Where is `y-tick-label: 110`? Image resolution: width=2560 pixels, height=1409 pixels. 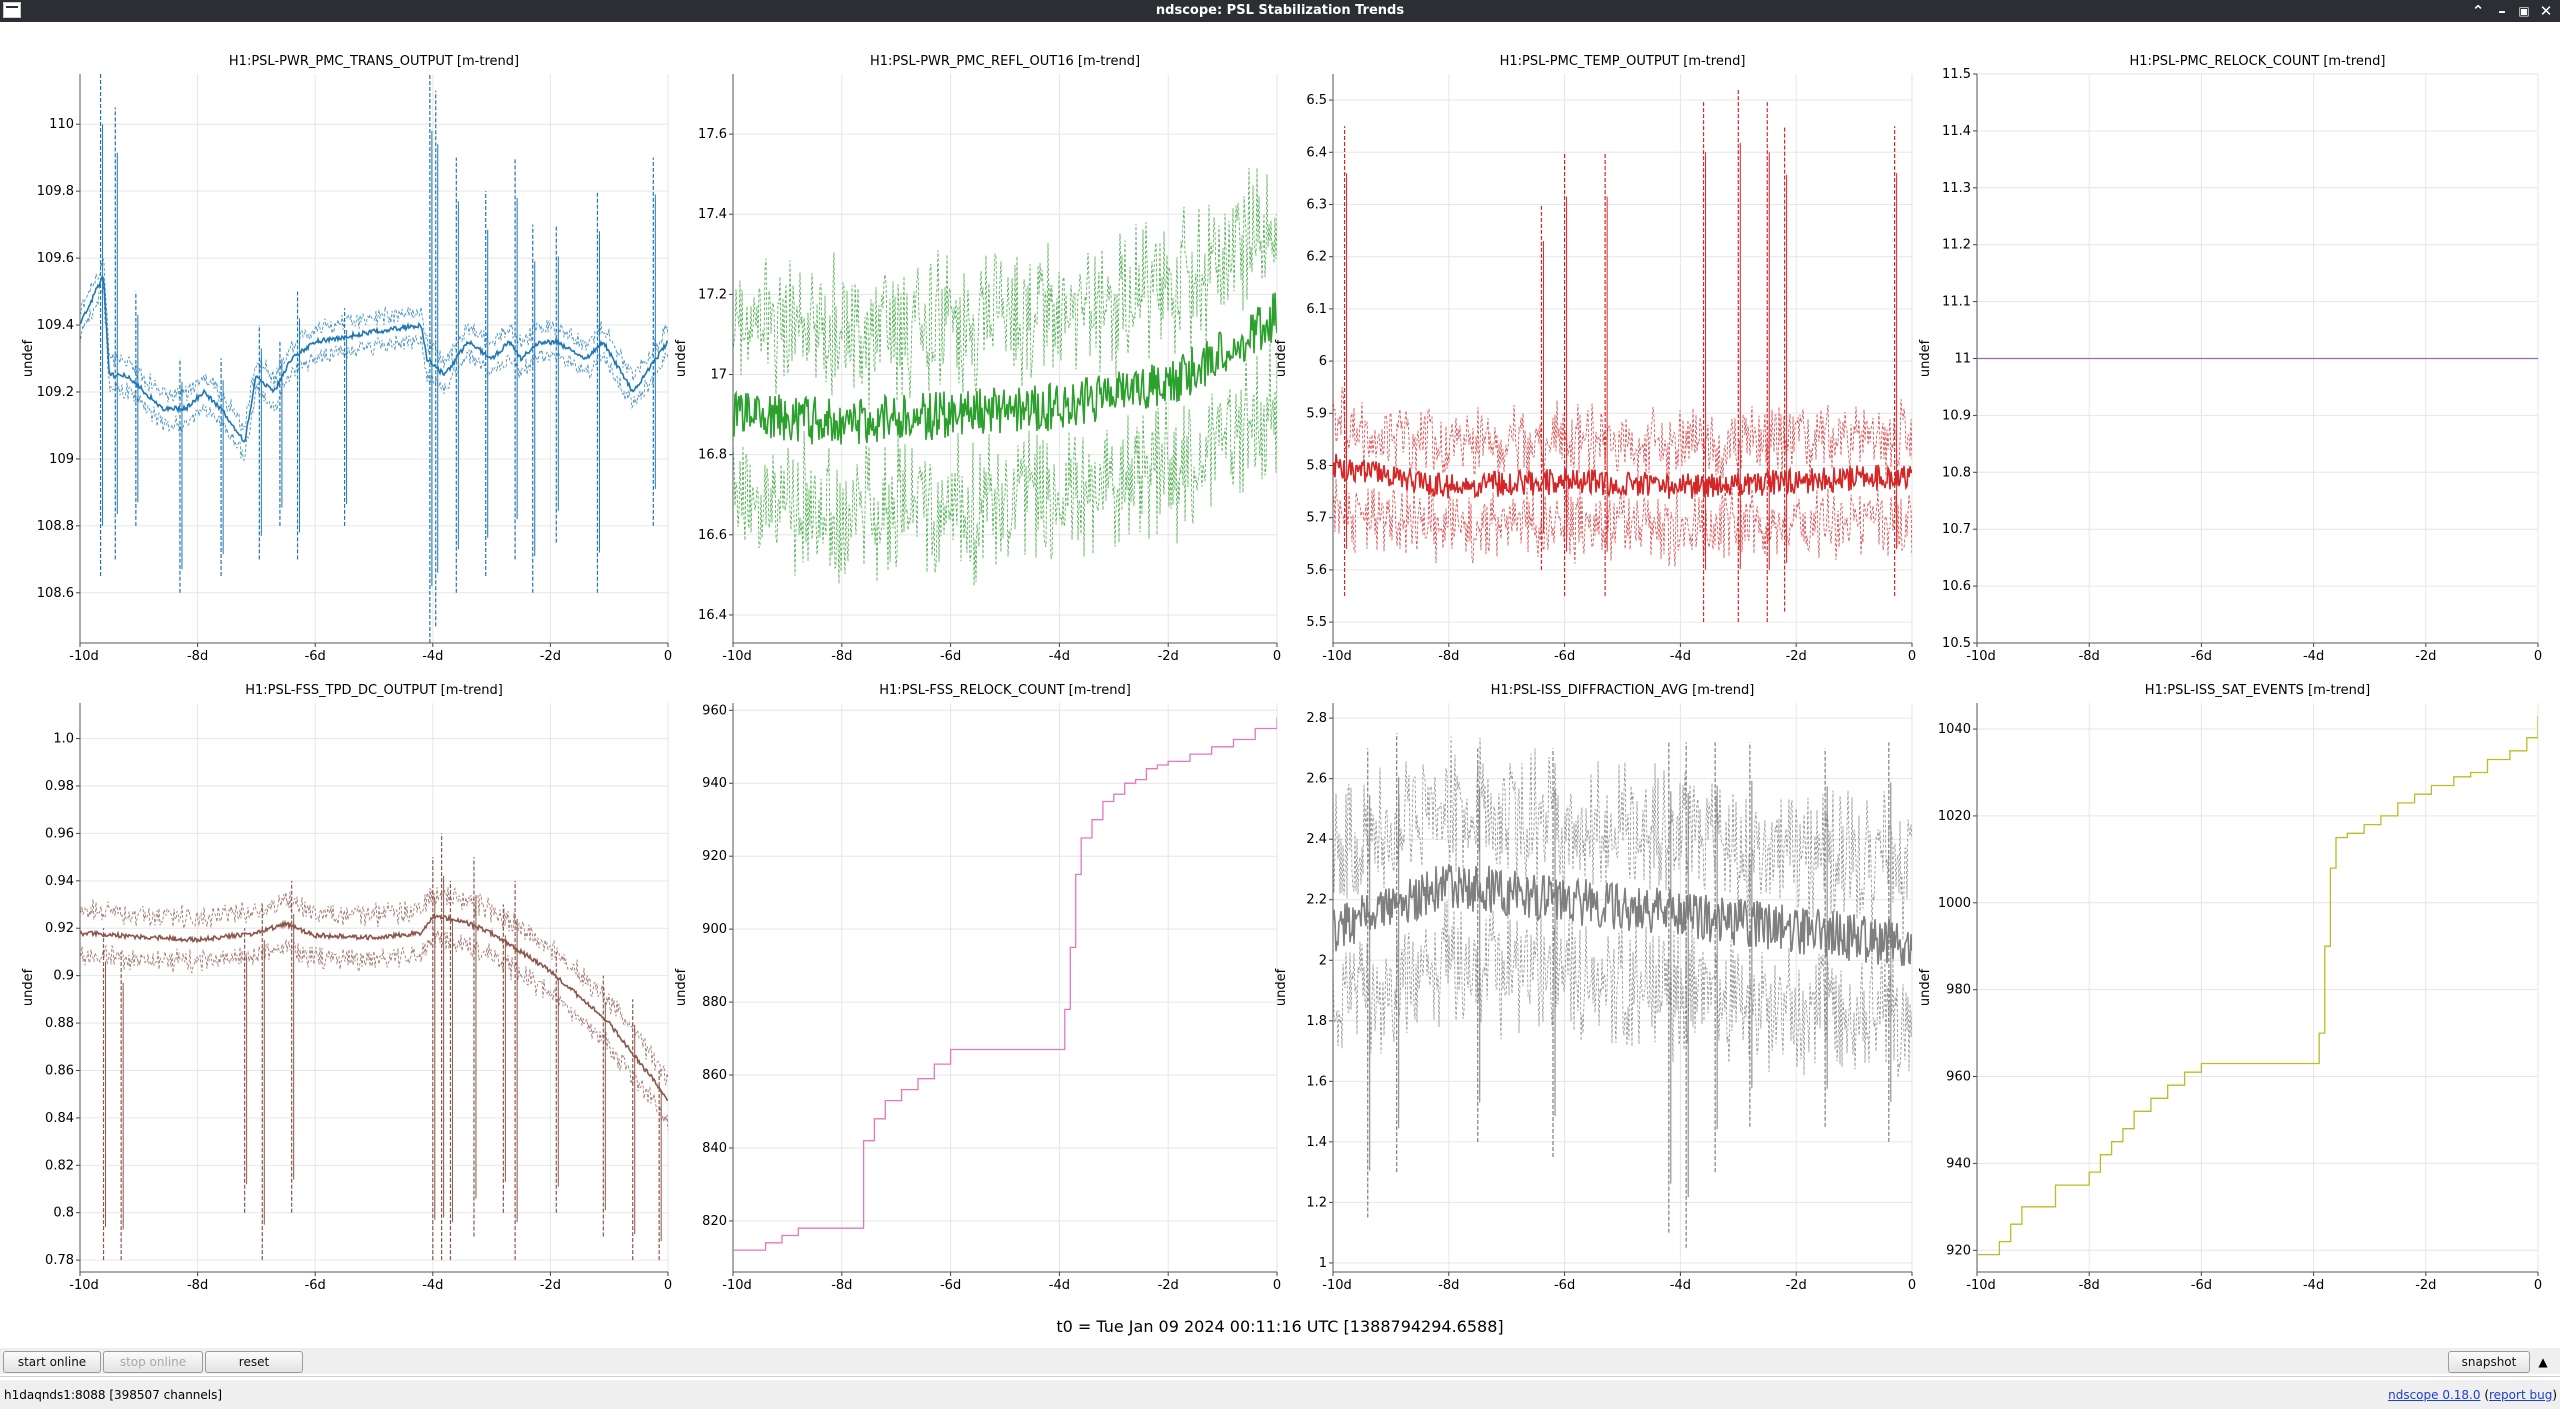 y-tick-label: 110 is located at coordinates (61, 124).